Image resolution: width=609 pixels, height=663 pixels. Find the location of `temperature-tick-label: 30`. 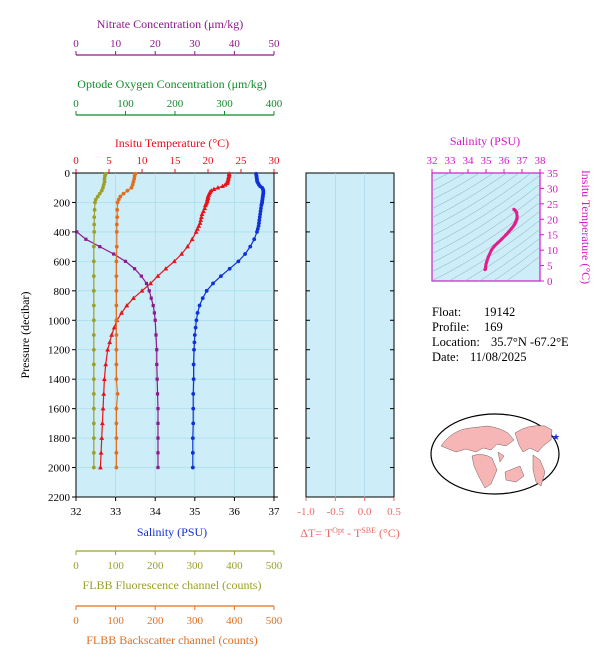

temperature-tick-label: 30 is located at coordinates (275, 161).